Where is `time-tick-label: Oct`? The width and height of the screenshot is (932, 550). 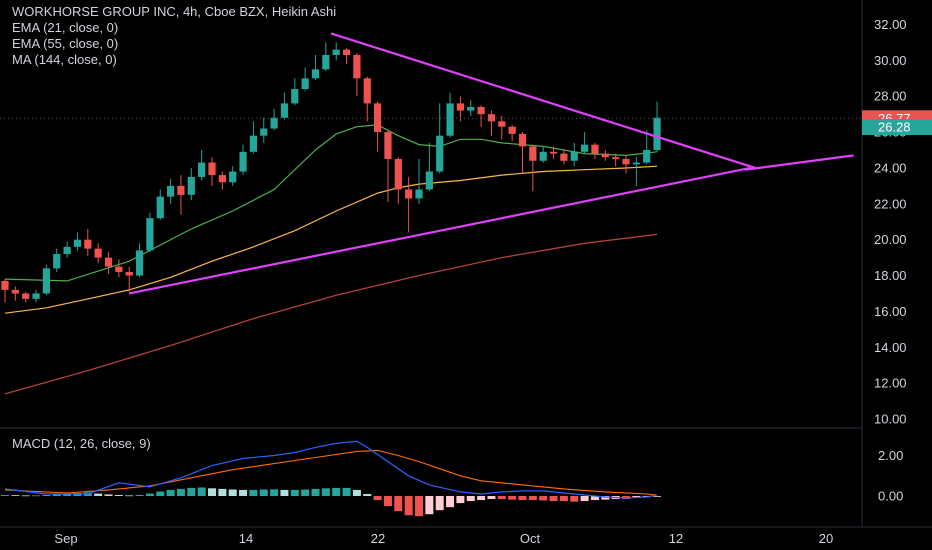 time-tick-label: Oct is located at coordinates (530, 538).